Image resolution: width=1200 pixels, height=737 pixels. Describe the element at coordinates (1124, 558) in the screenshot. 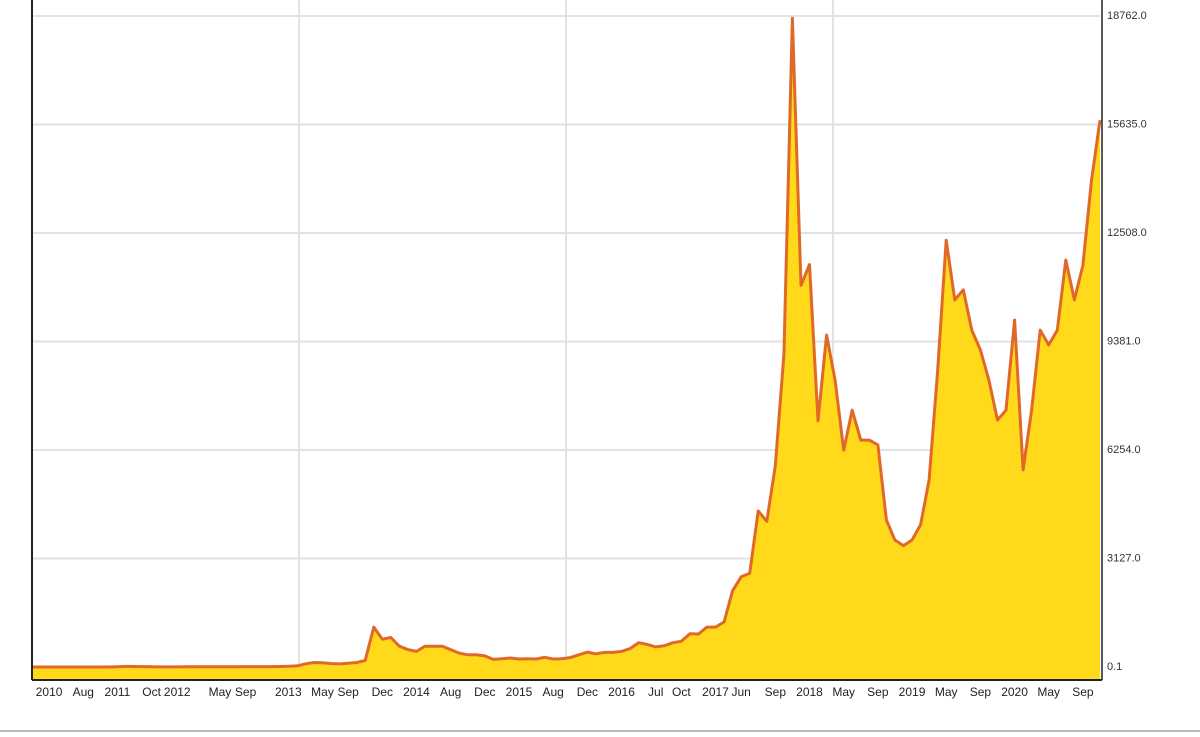

I see `y-tick-label: 3127.0` at that location.